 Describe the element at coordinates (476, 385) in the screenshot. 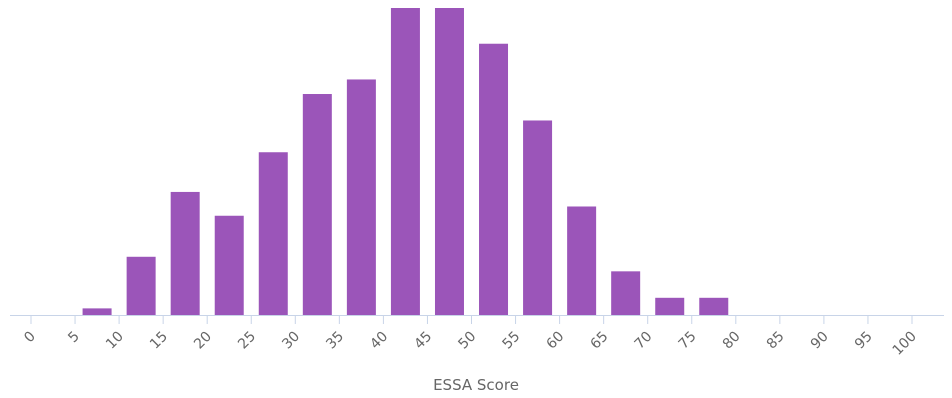

I see `x-axis-title: ESSA Score` at that location.